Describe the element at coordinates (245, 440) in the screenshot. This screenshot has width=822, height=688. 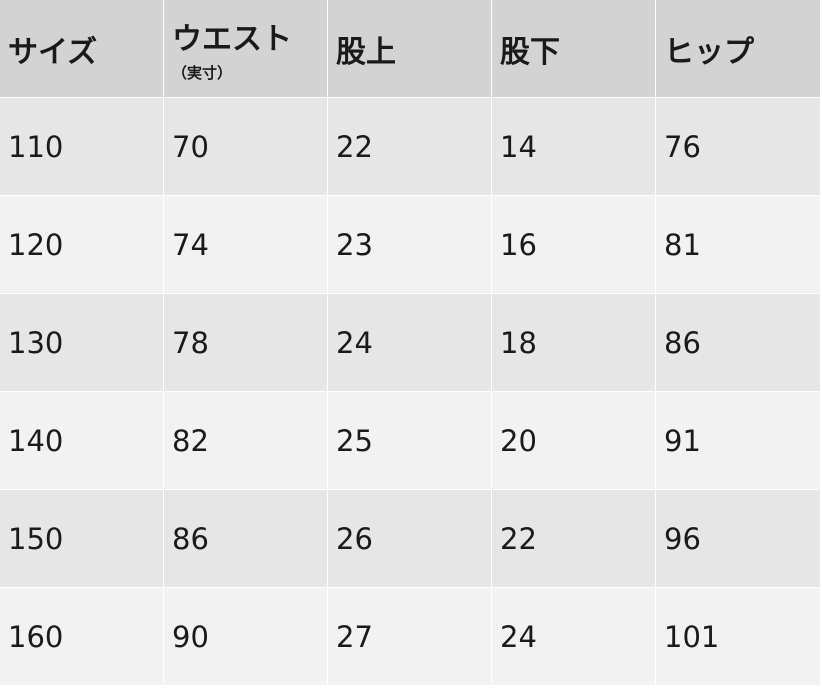
I see `table-cell: 82` at that location.